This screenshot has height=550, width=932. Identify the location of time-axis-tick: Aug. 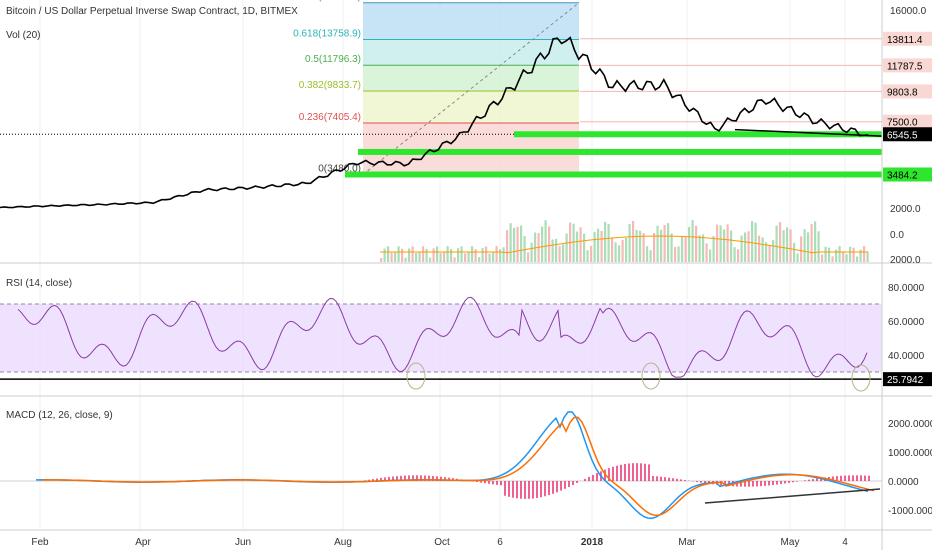
(343, 542).